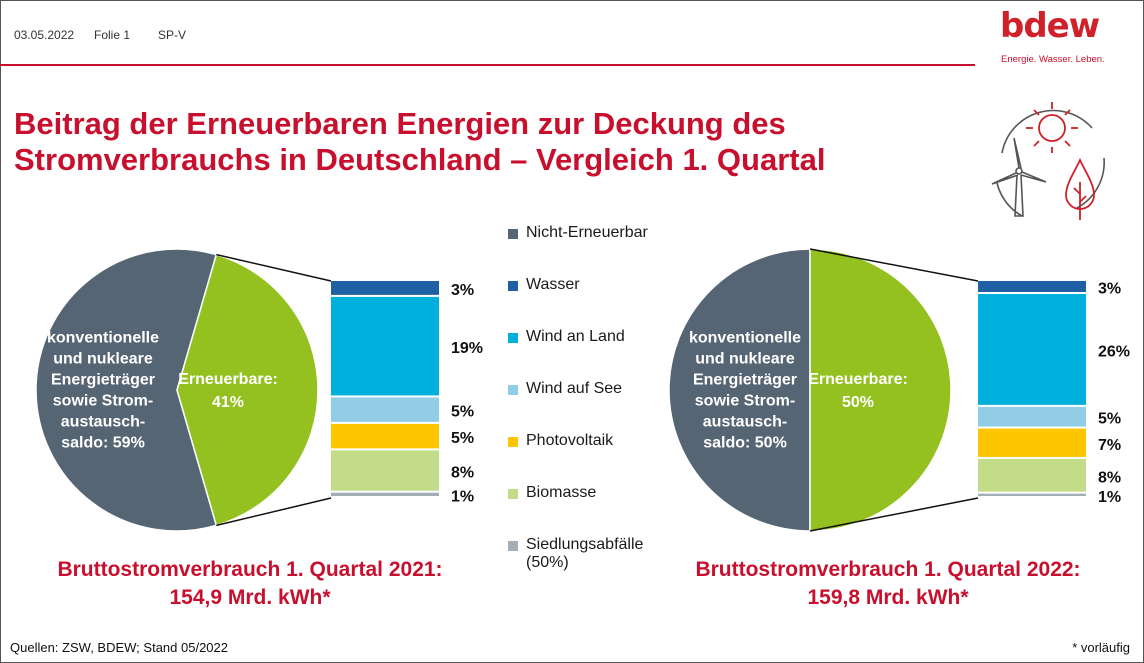 This screenshot has height=663, width=1144. What do you see at coordinates (1114, 351) in the screenshot?
I see `bar-value-label: 26%` at bounding box center [1114, 351].